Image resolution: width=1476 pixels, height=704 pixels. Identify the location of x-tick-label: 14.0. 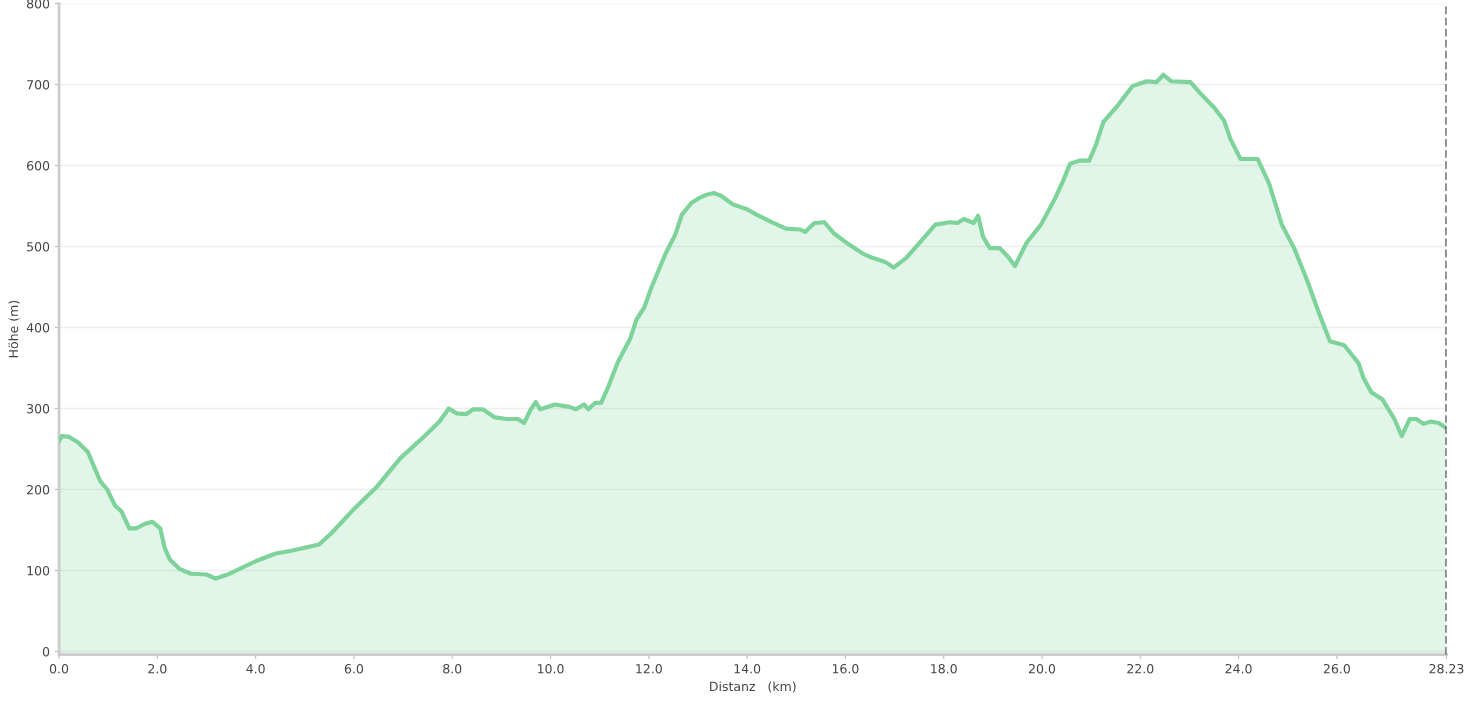
(747, 668).